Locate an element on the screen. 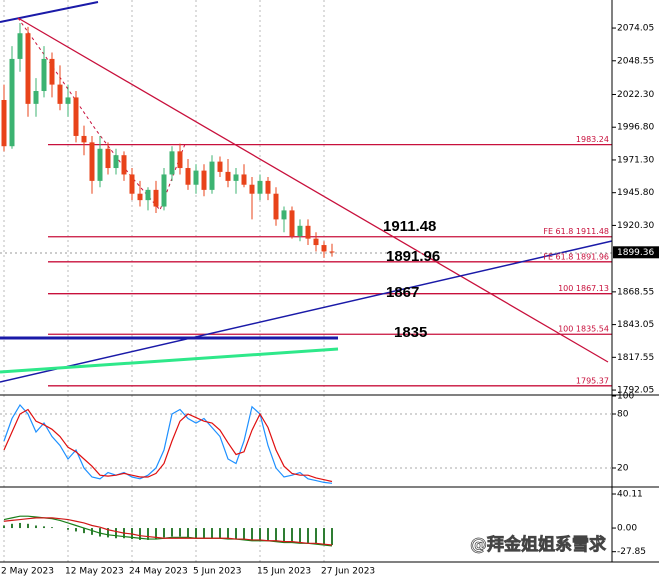  price-label: 1899.36 is located at coordinates (635, 253).